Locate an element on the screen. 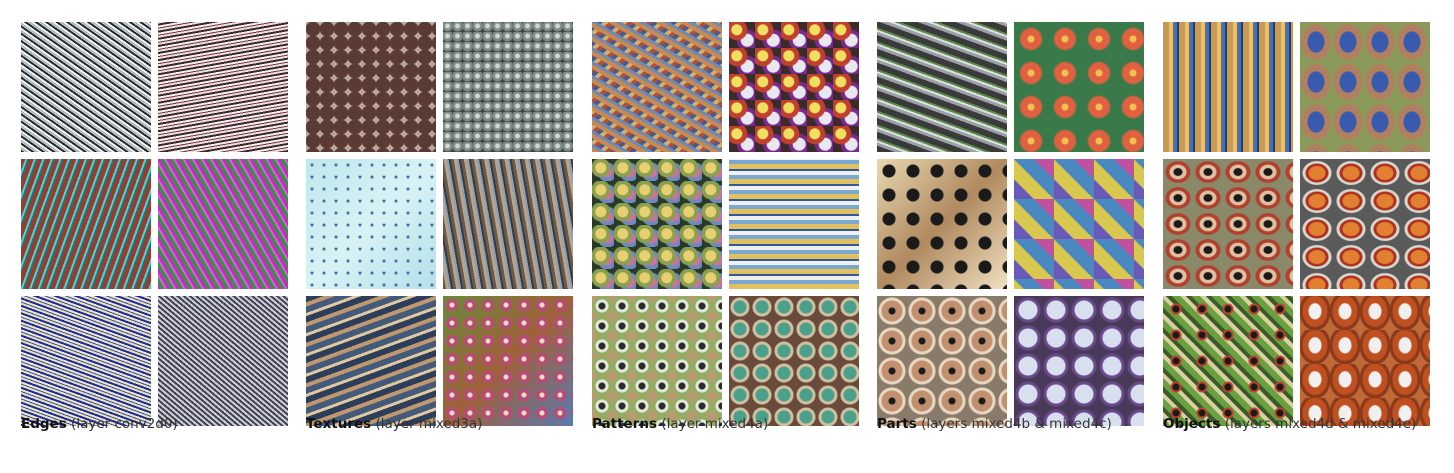 The image size is (1454, 473). caption-title: Edges is located at coordinates (44, 424).